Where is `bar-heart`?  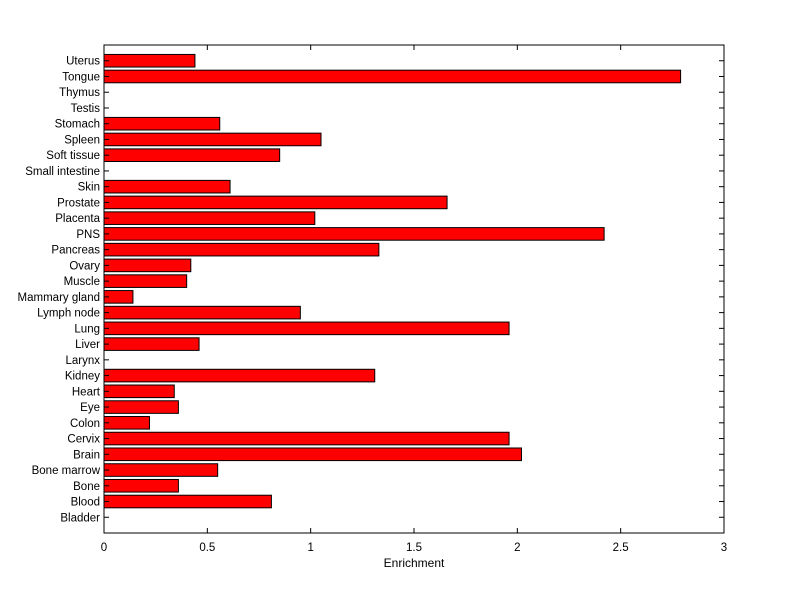
bar-heart is located at coordinates (139, 391).